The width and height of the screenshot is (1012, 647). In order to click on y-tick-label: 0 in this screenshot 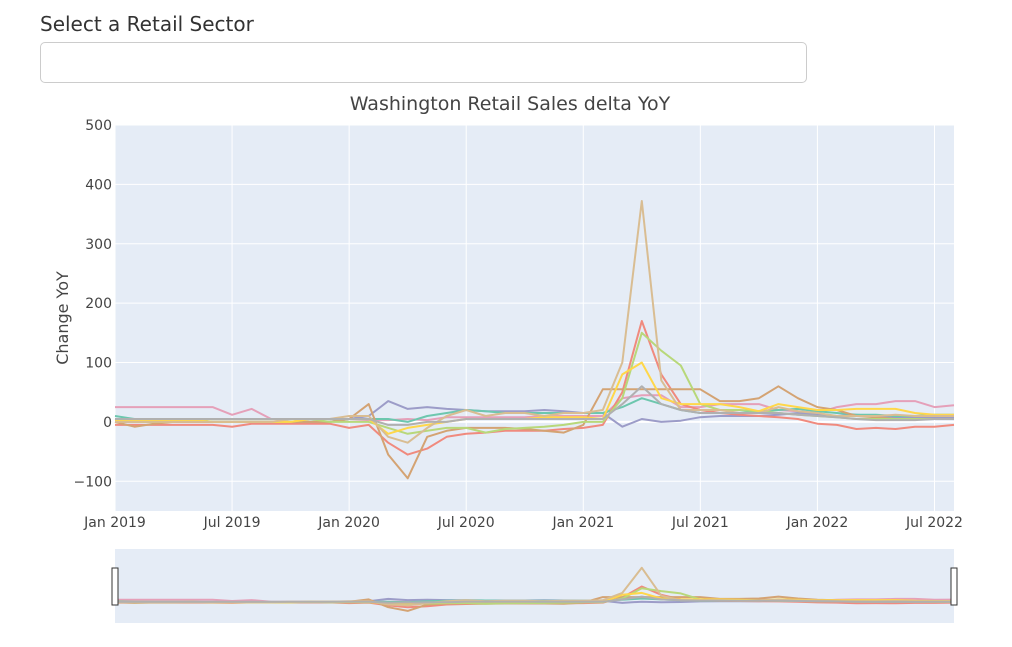, I will do `click(107, 423)`.